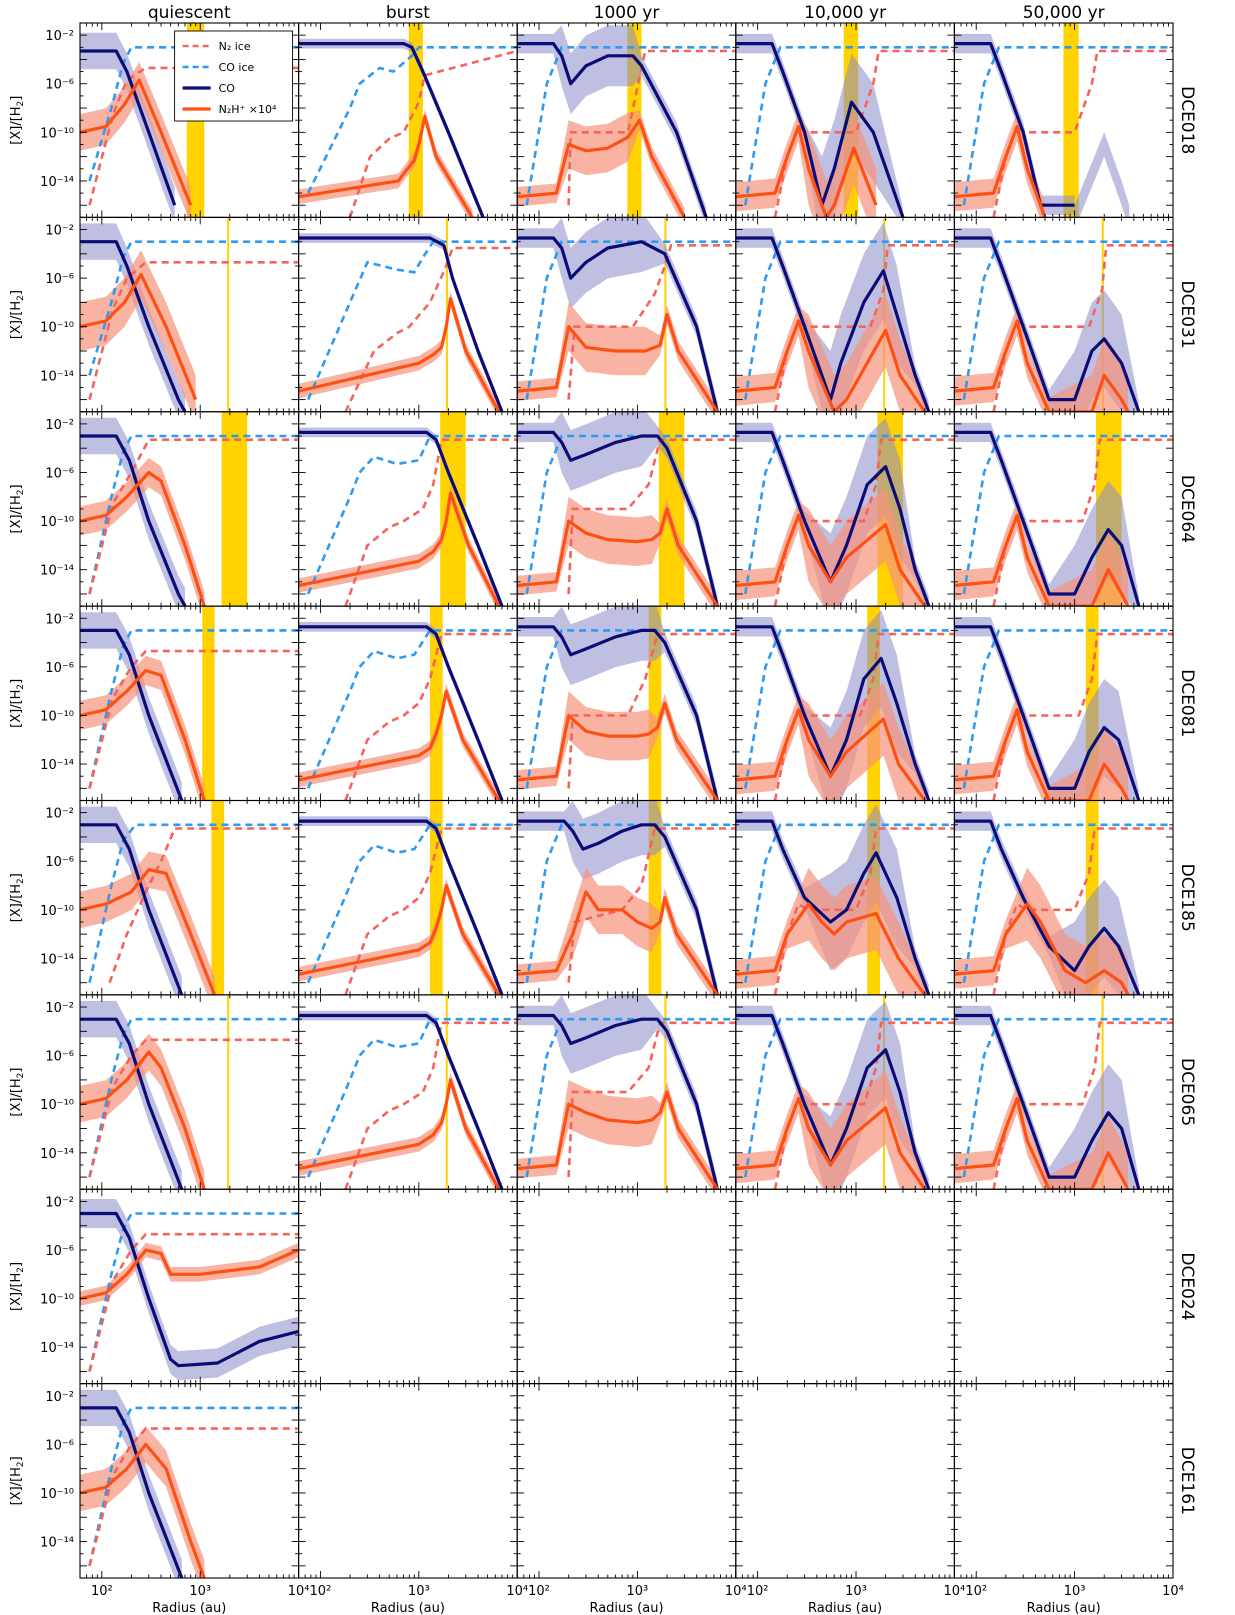 The height and width of the screenshot is (1615, 1235). I want to click on column-title: burst, so click(408, 13).